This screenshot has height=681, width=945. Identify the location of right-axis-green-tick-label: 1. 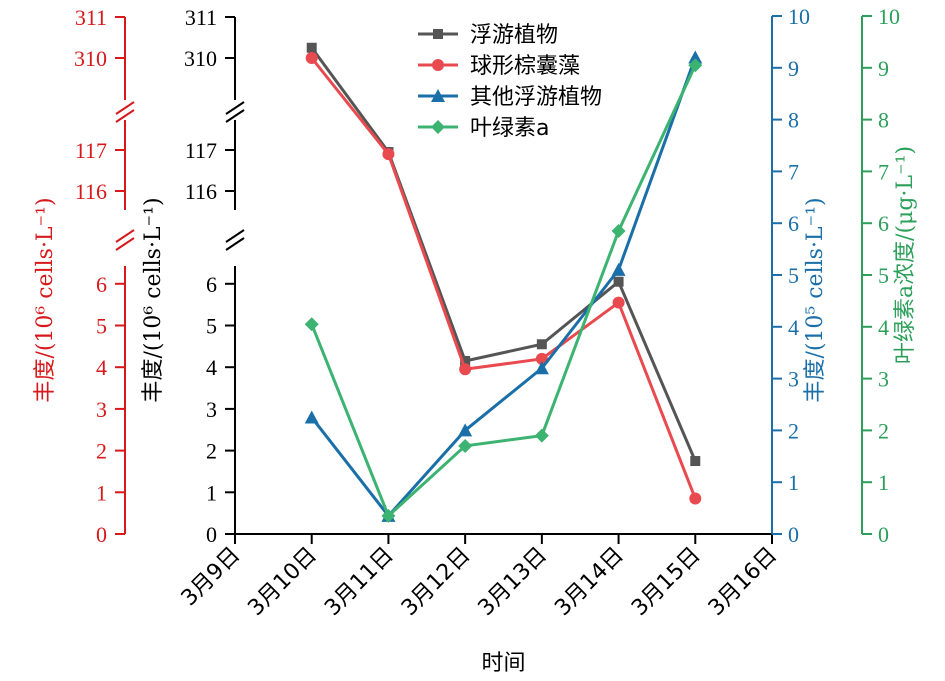
(883, 482).